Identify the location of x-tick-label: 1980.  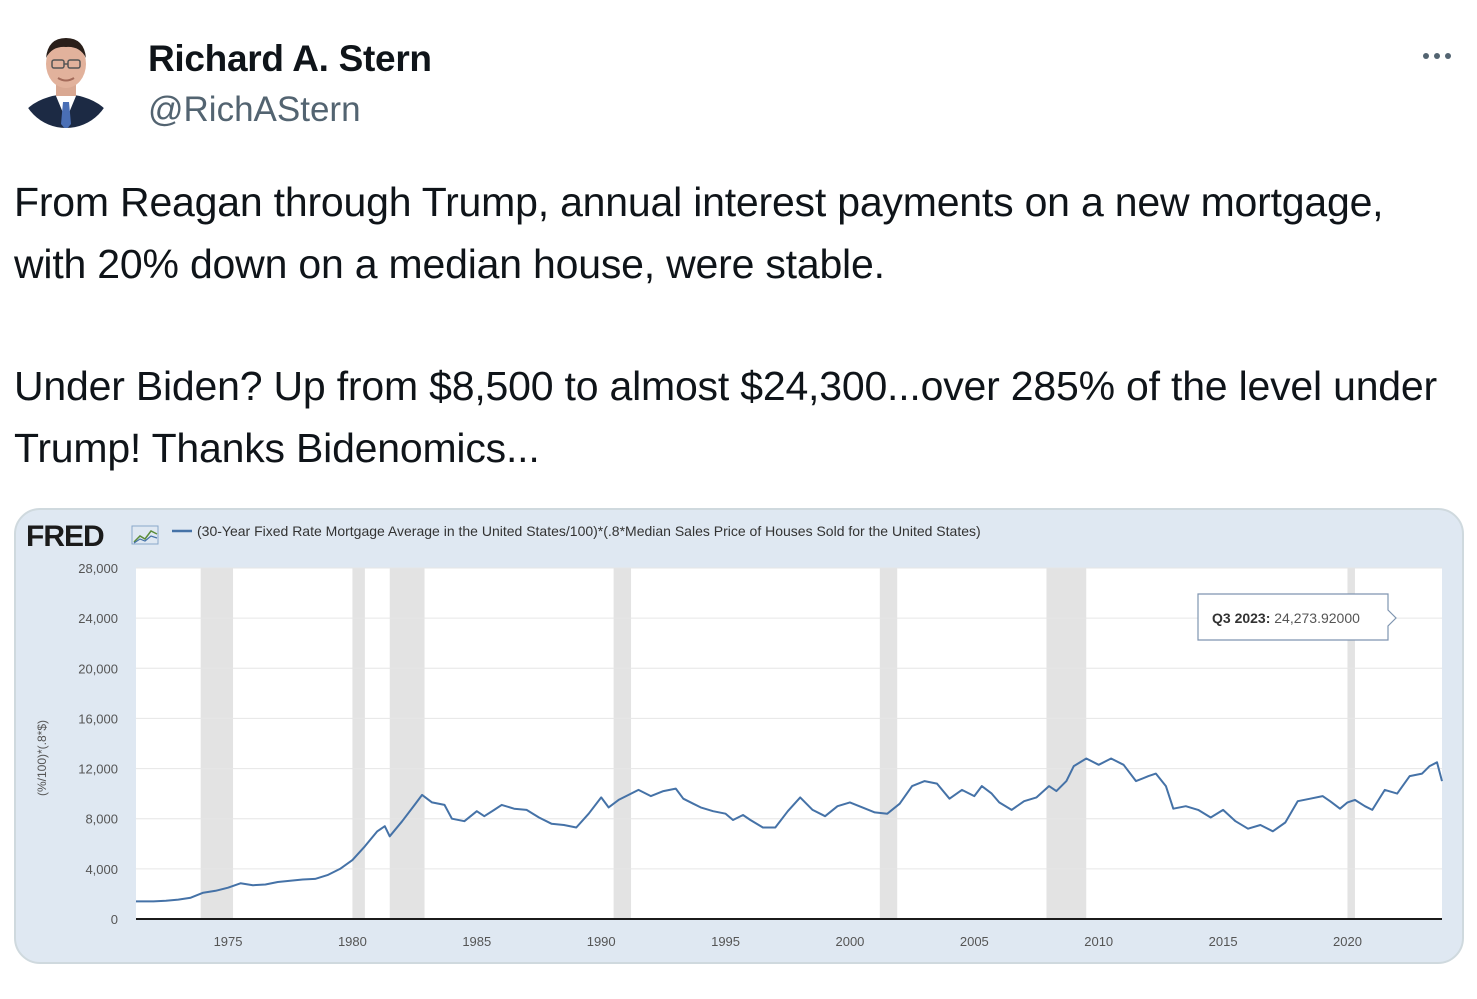
(352, 941).